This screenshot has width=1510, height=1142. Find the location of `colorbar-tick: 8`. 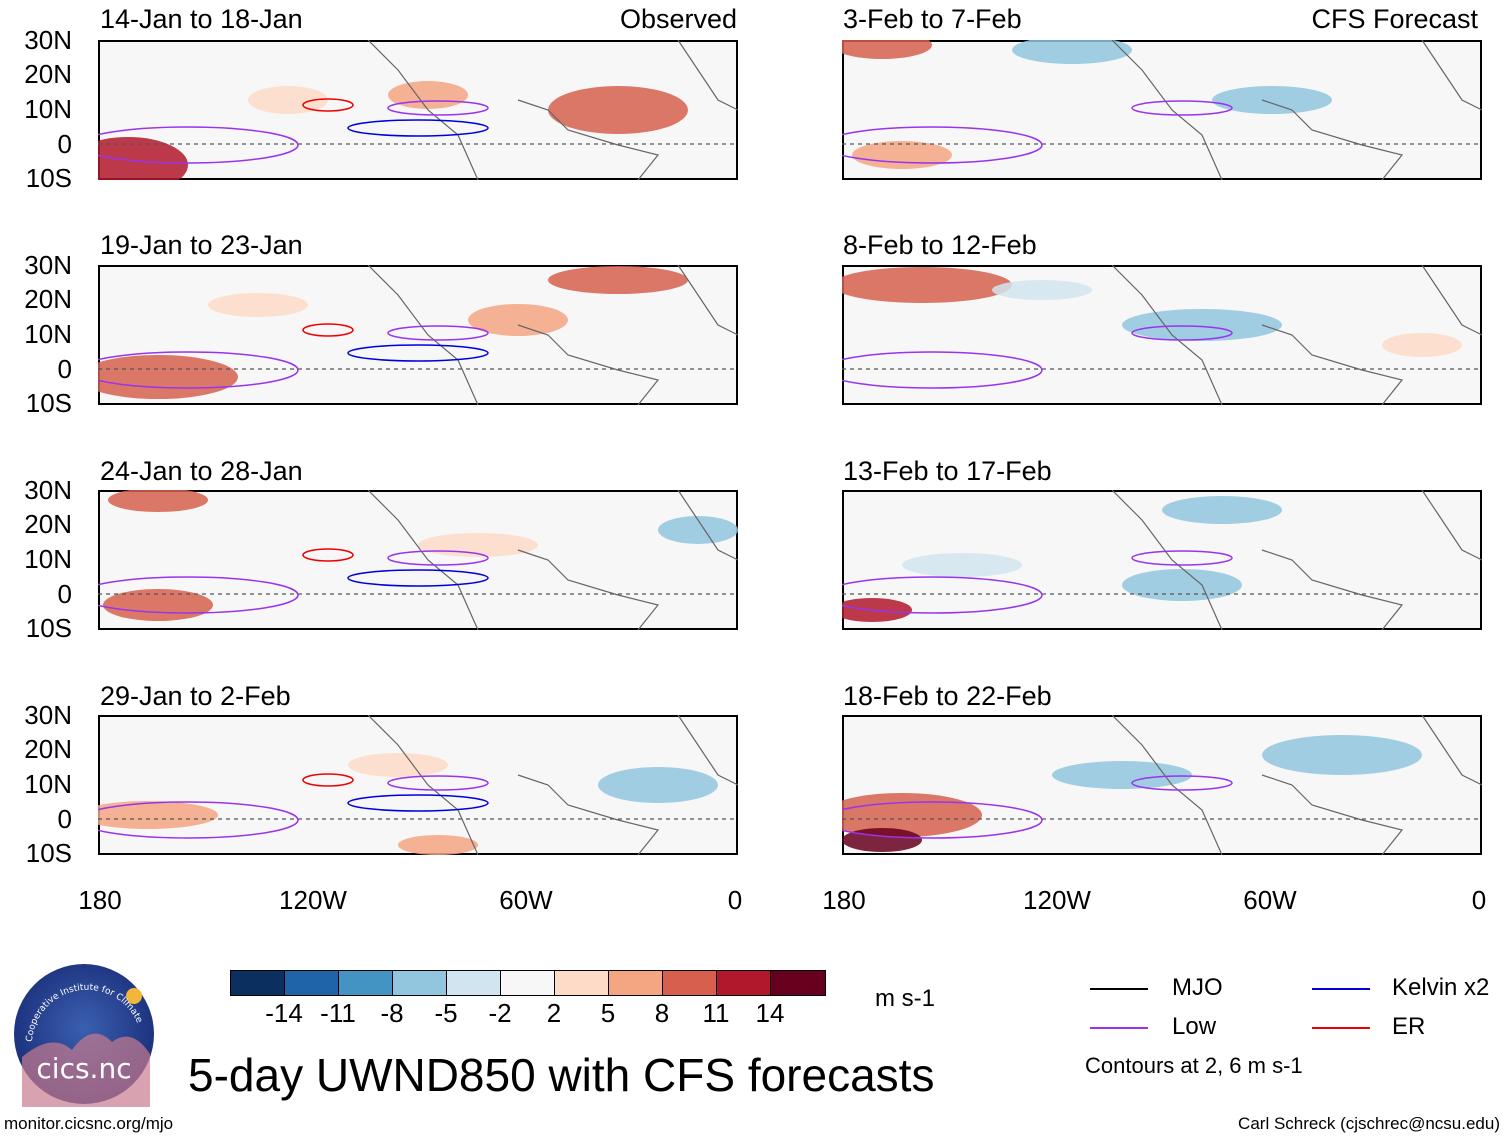

colorbar-tick: 8 is located at coordinates (662, 1013).